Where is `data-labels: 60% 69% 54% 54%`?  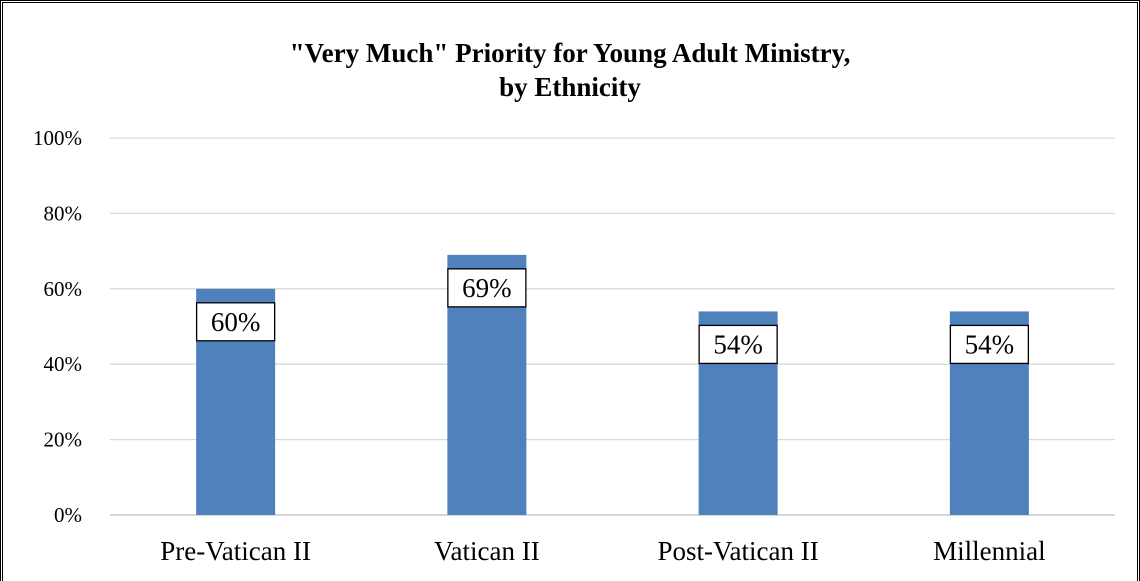
data-labels: 60% 69% 54% 54% is located at coordinates (612, 316).